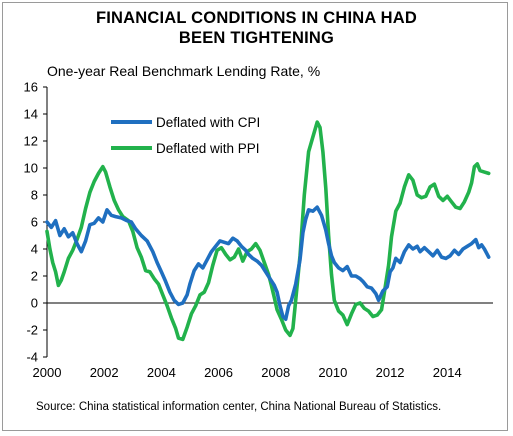 This screenshot has height=436, width=513. I want to click on y-tick-label: 6, so click(34, 222).